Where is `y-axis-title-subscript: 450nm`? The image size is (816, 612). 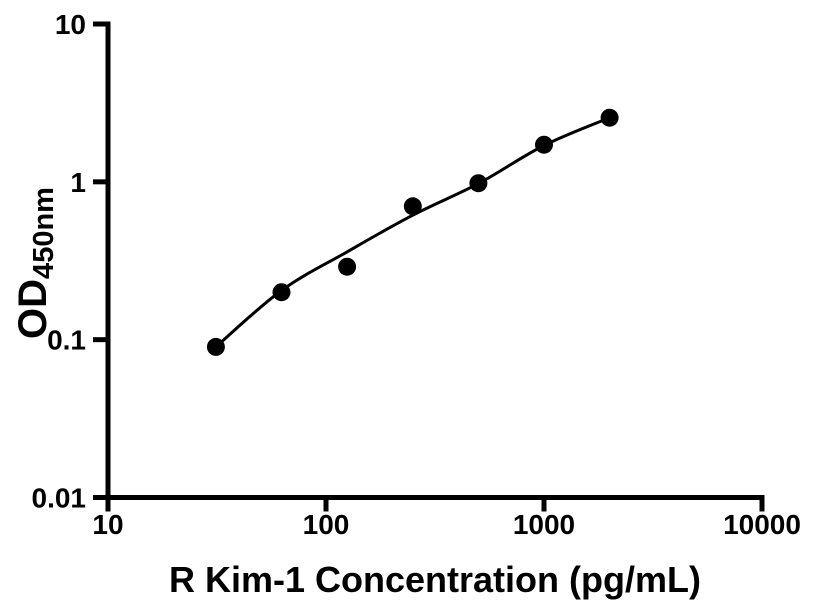 y-axis-title-subscript: 450nm is located at coordinates (44, 233).